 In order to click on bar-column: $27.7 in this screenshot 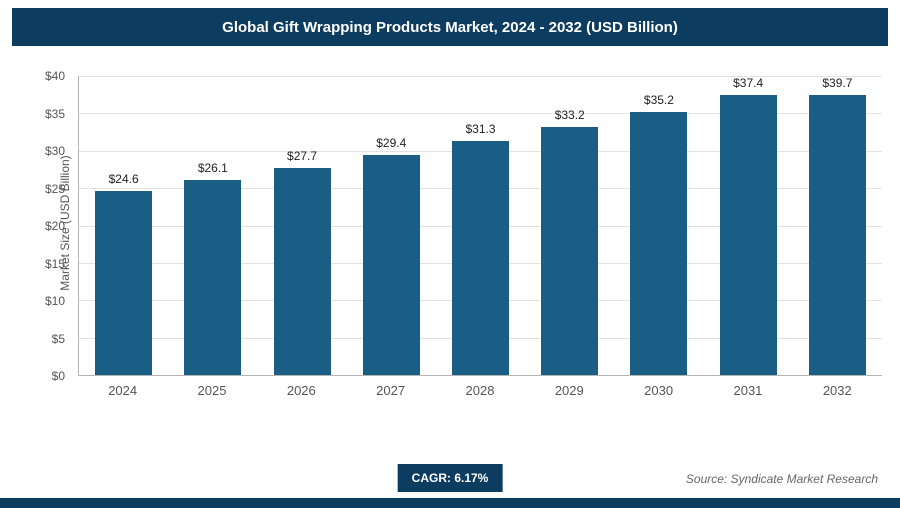, I will do `click(302, 225)`.